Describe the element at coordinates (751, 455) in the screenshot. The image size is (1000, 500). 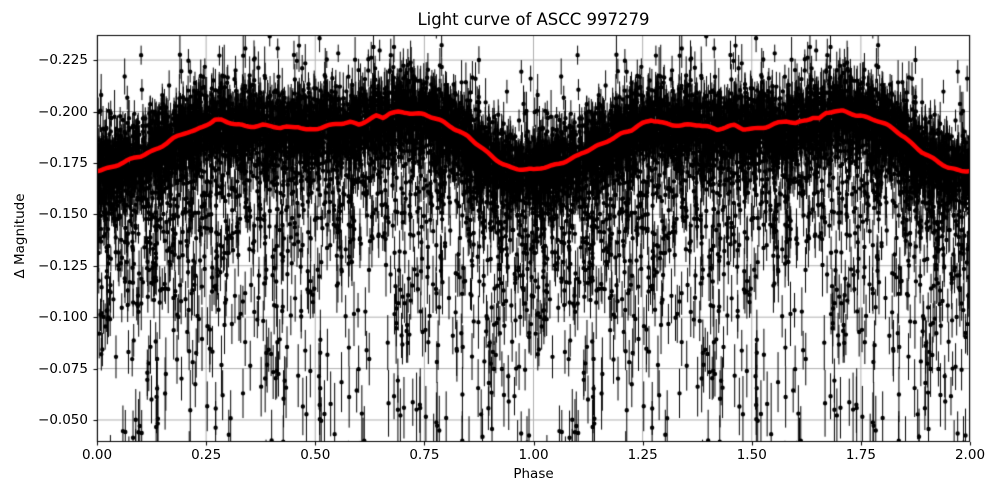
I see `x-tick-label: 1.50` at that location.